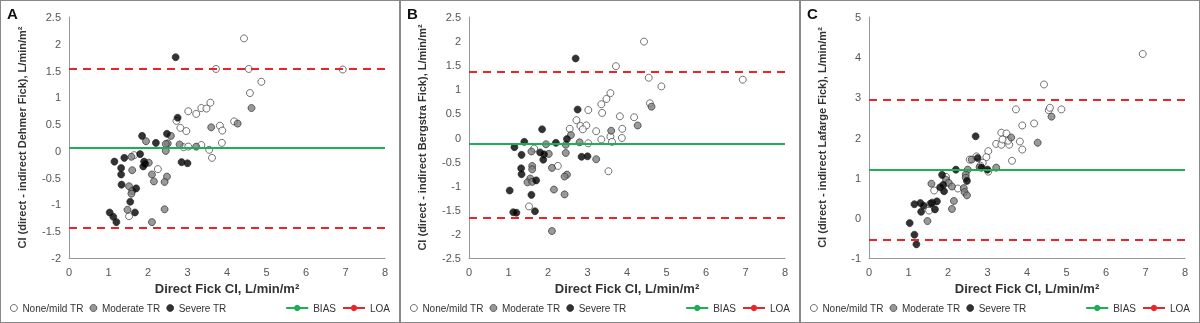  I want to click on chart-title: C, so click(812, 13).